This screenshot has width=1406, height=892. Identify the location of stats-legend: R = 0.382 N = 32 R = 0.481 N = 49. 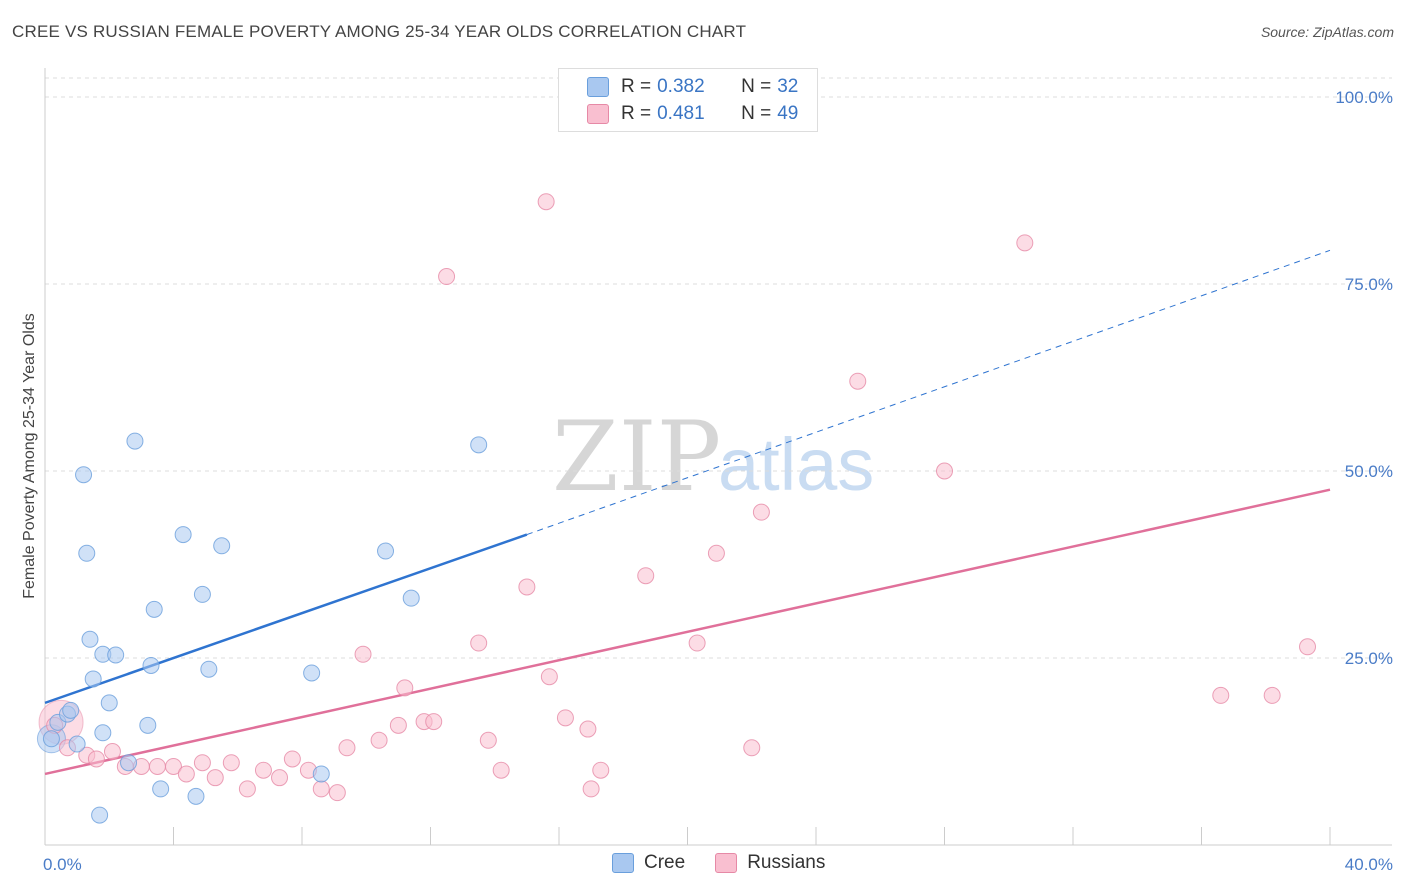
(688, 100).